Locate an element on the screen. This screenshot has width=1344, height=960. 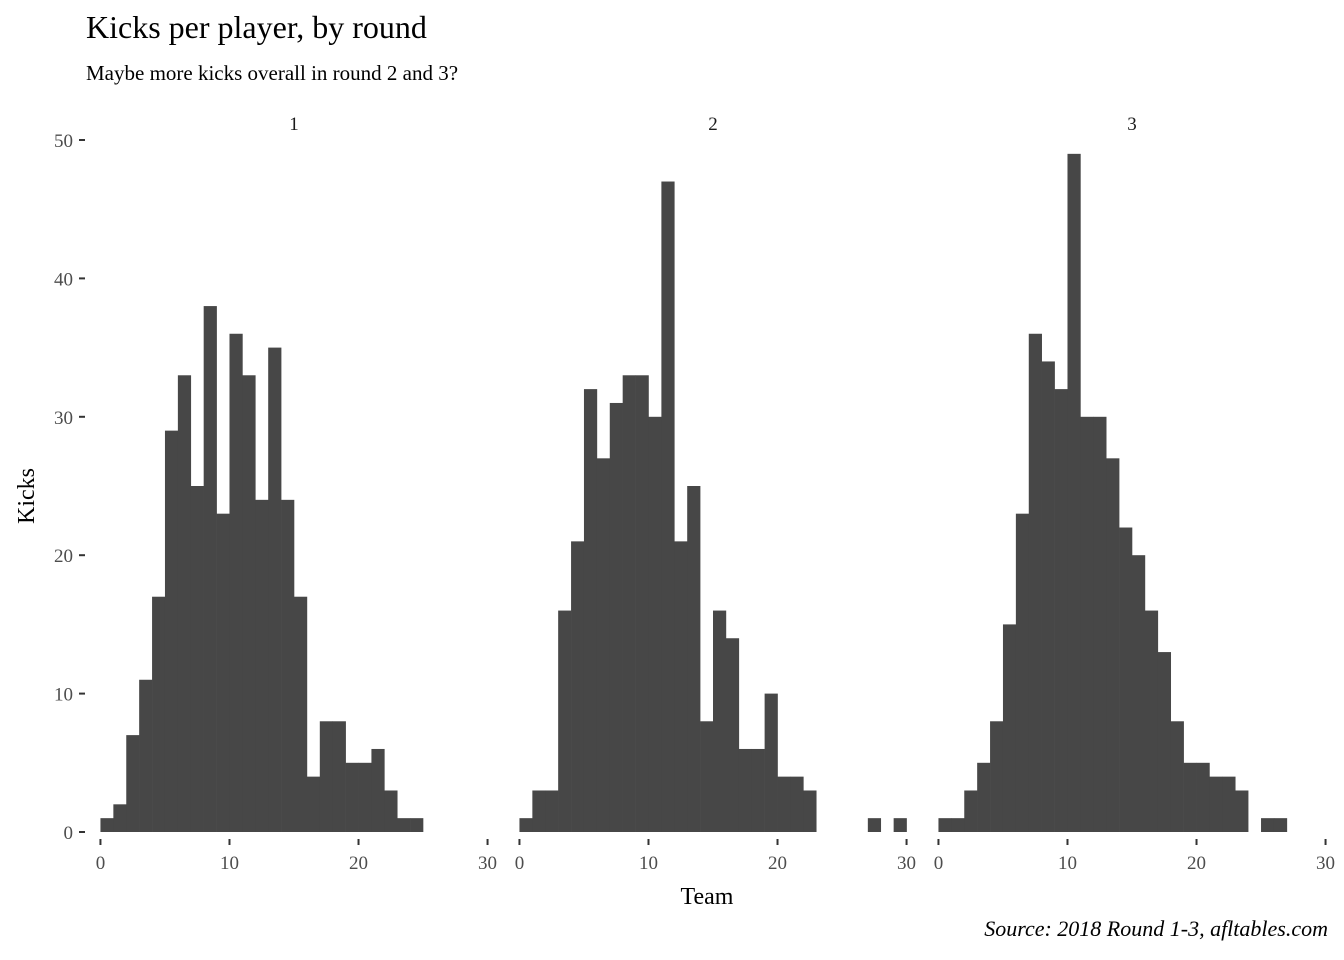
chart-title: Kicks per player, by round is located at coordinates (256, 27).